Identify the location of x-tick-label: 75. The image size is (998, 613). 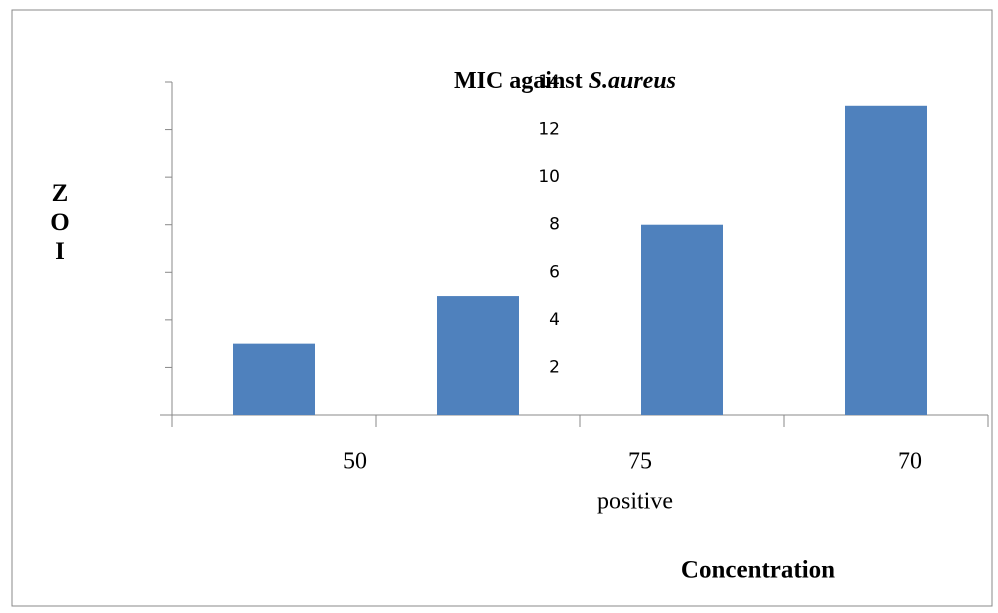
(640, 462).